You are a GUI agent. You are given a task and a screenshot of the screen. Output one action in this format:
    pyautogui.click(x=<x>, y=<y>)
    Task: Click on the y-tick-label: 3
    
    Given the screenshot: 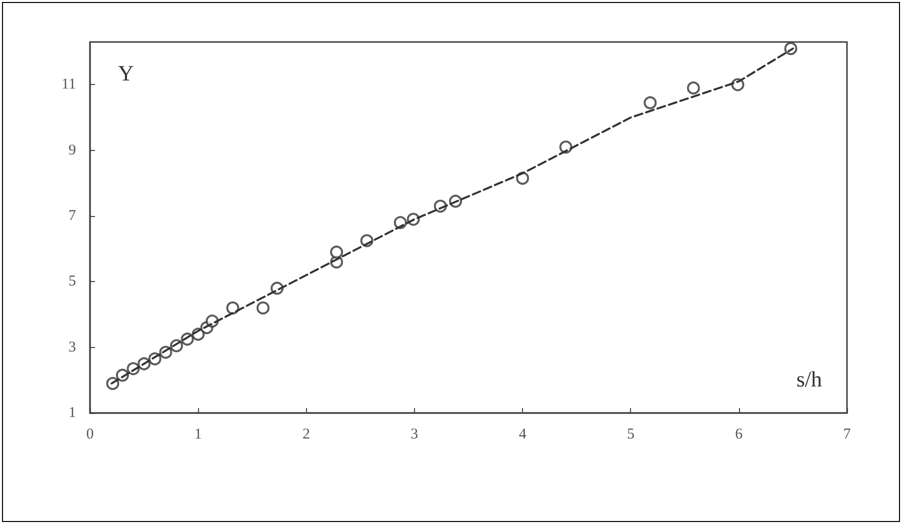 What is the action you would take?
    pyautogui.click(x=72, y=347)
    